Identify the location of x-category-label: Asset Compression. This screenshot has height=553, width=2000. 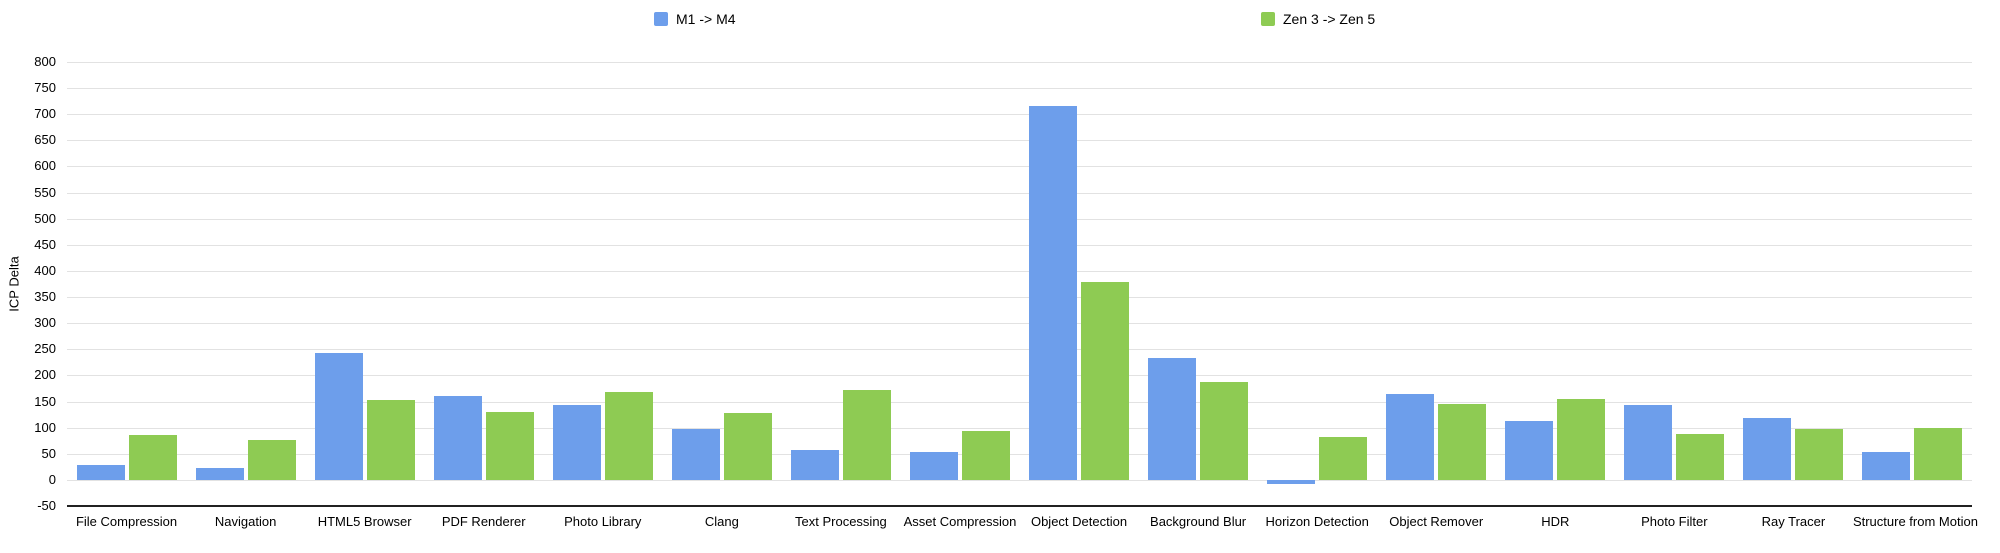
(960, 521).